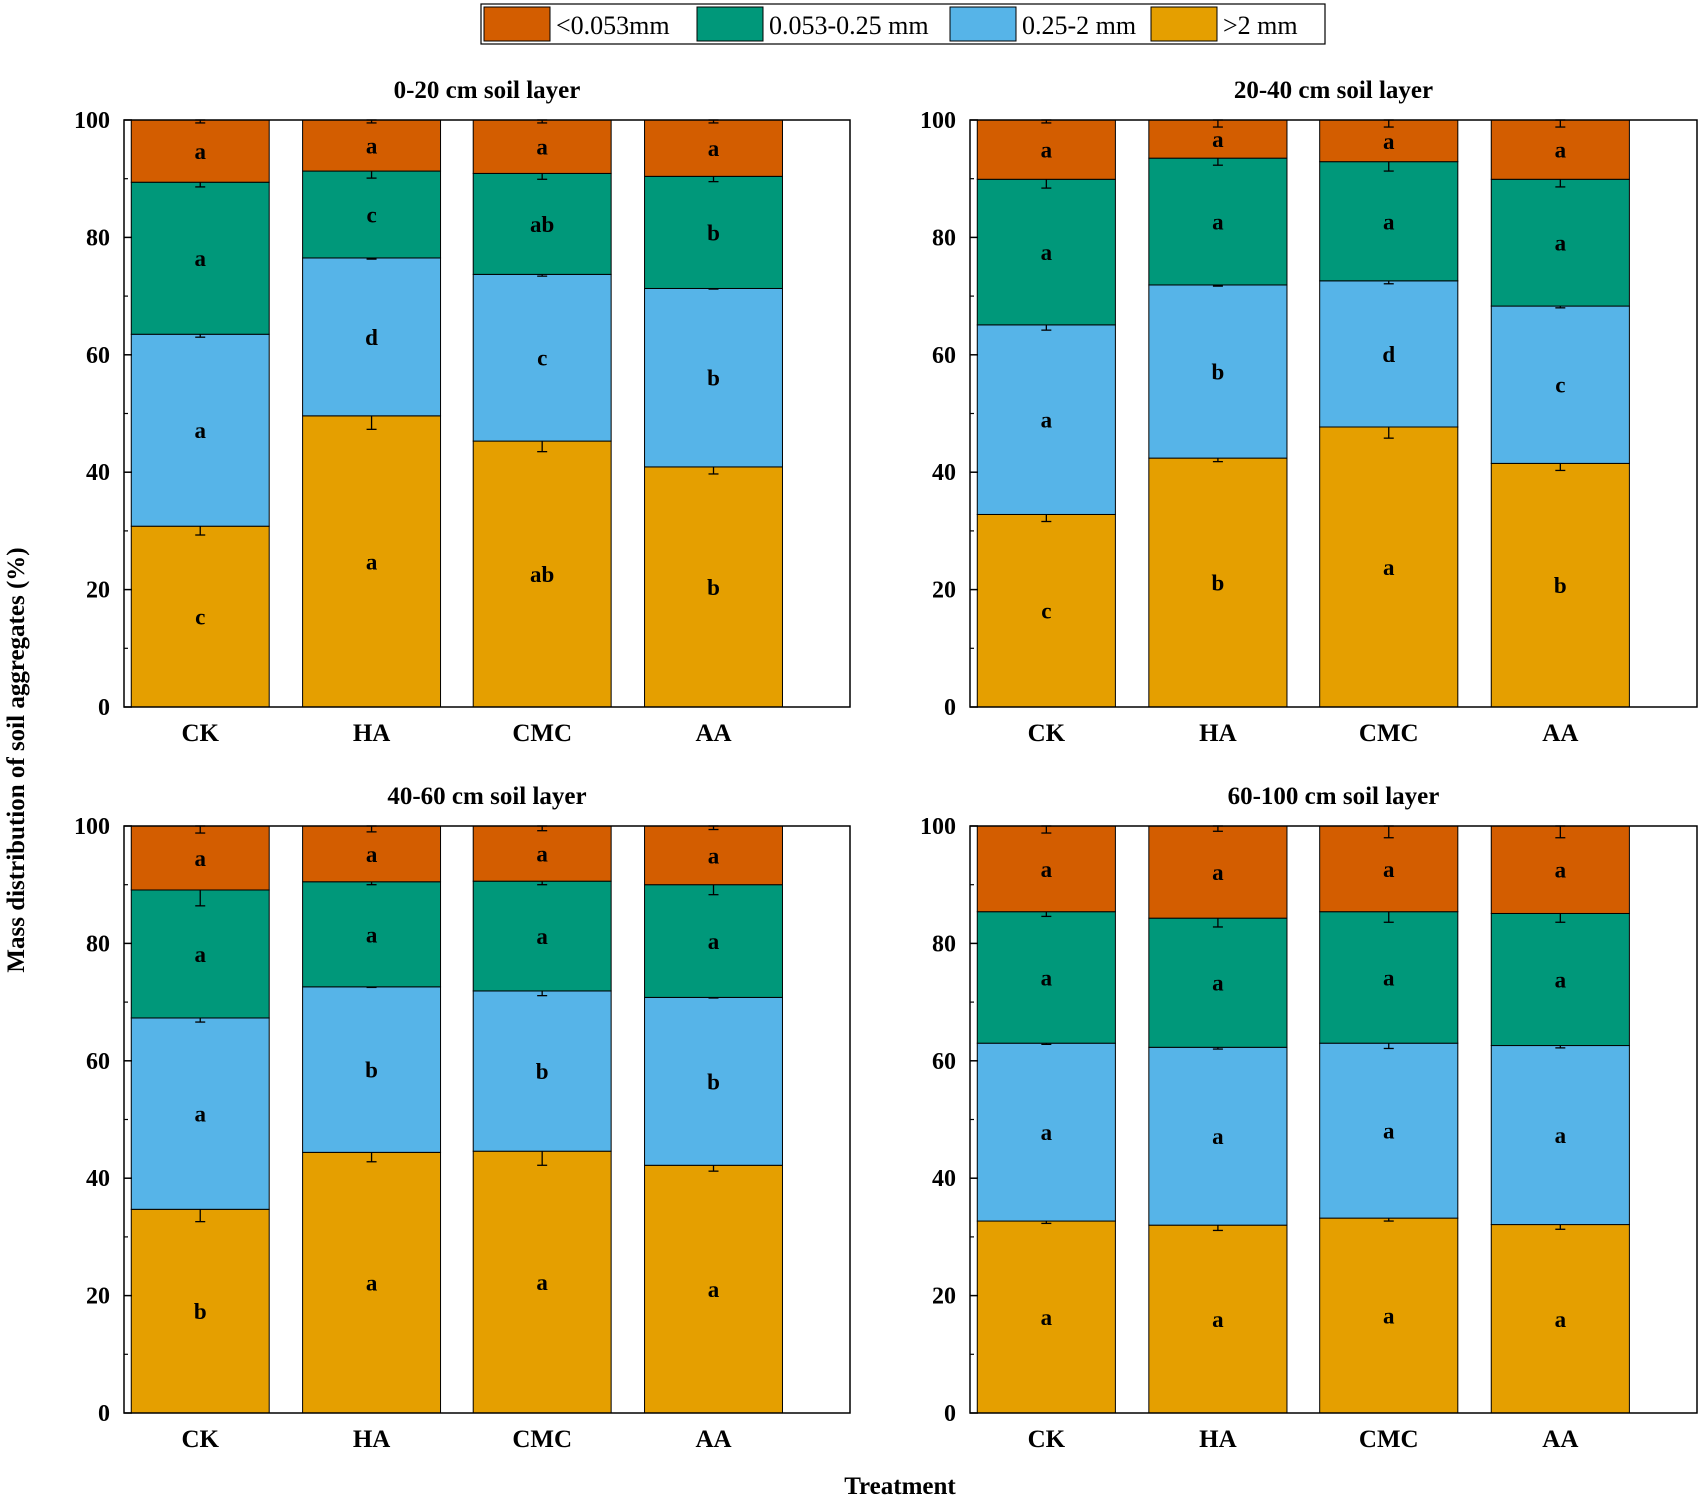 This screenshot has height=1500, width=1701. Describe the element at coordinates (944, 944) in the screenshot. I see `y-tick-label: 80` at that location.